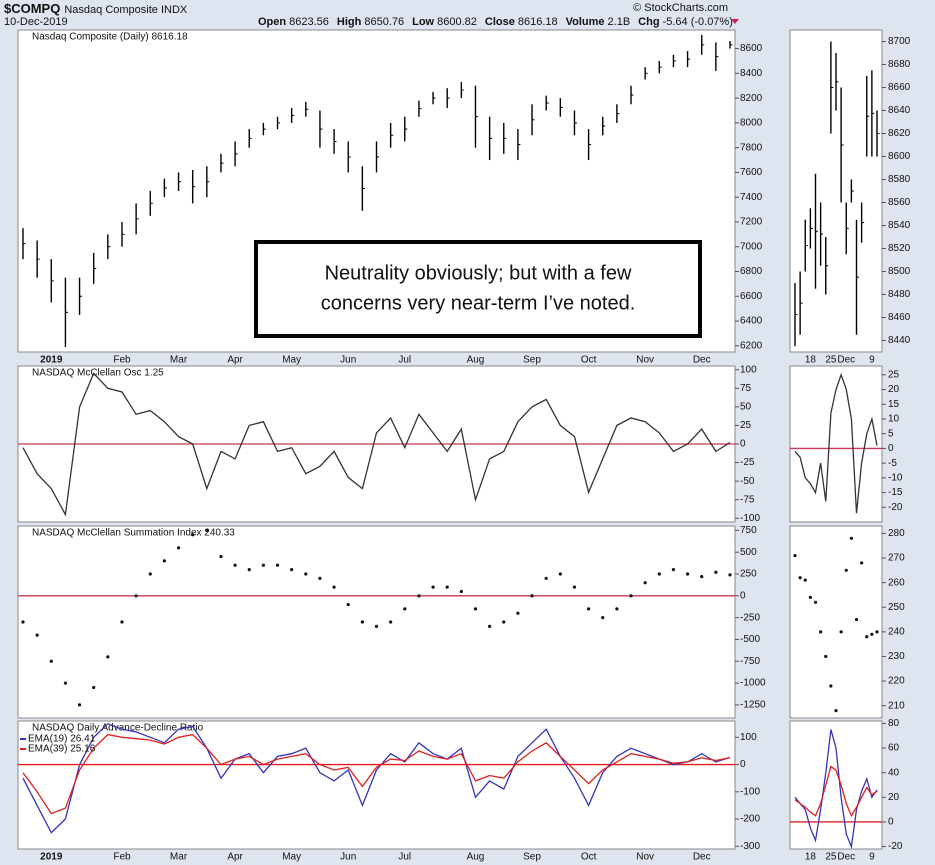  I want to click on y-tick-label: 75, so click(746, 388).